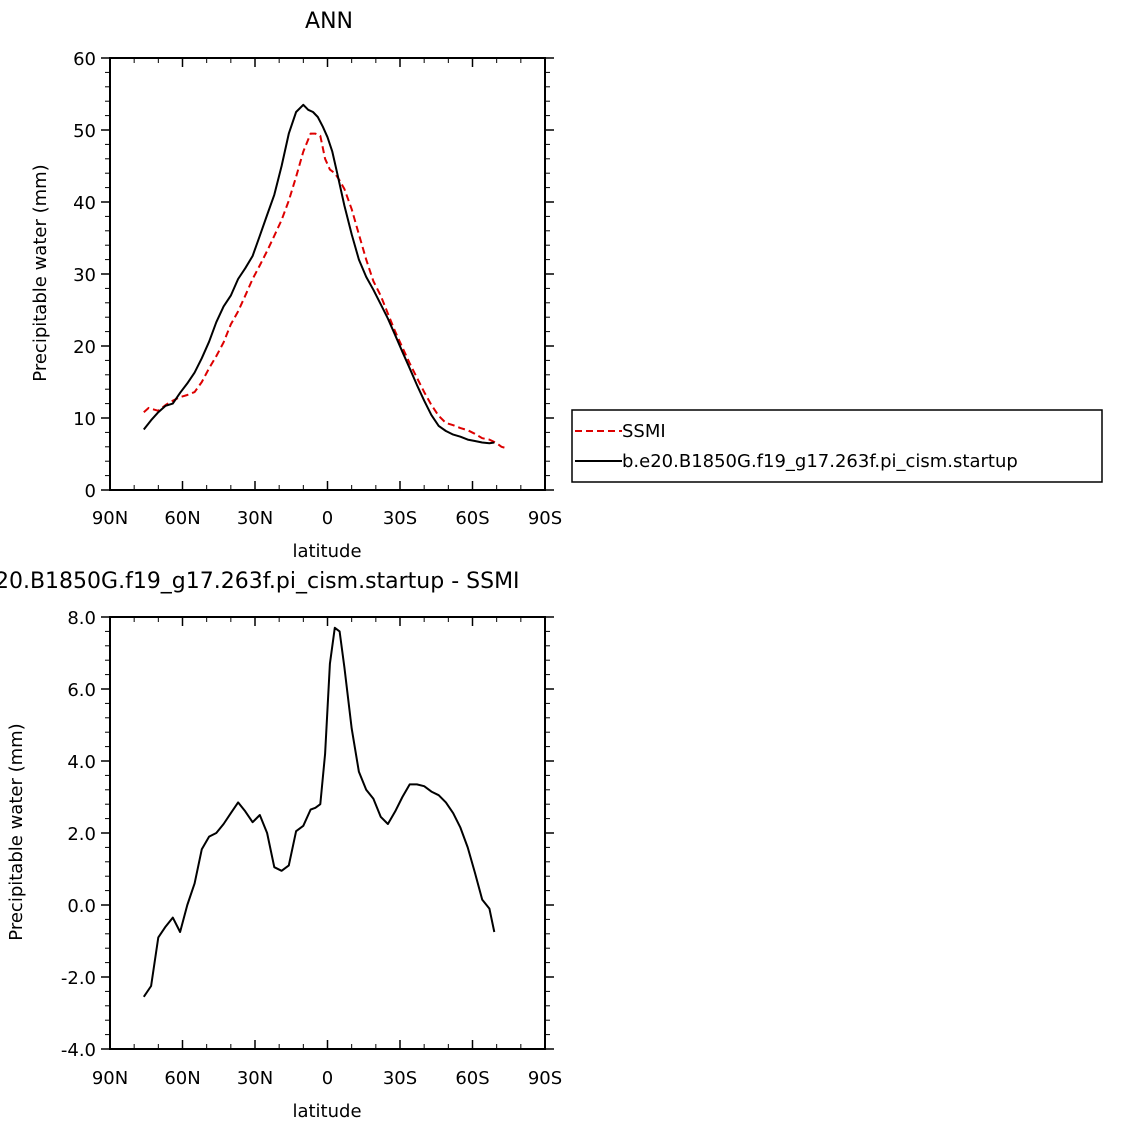  I want to click on top-y-axis-label: Precipitable water (mm), so click(40, 272).